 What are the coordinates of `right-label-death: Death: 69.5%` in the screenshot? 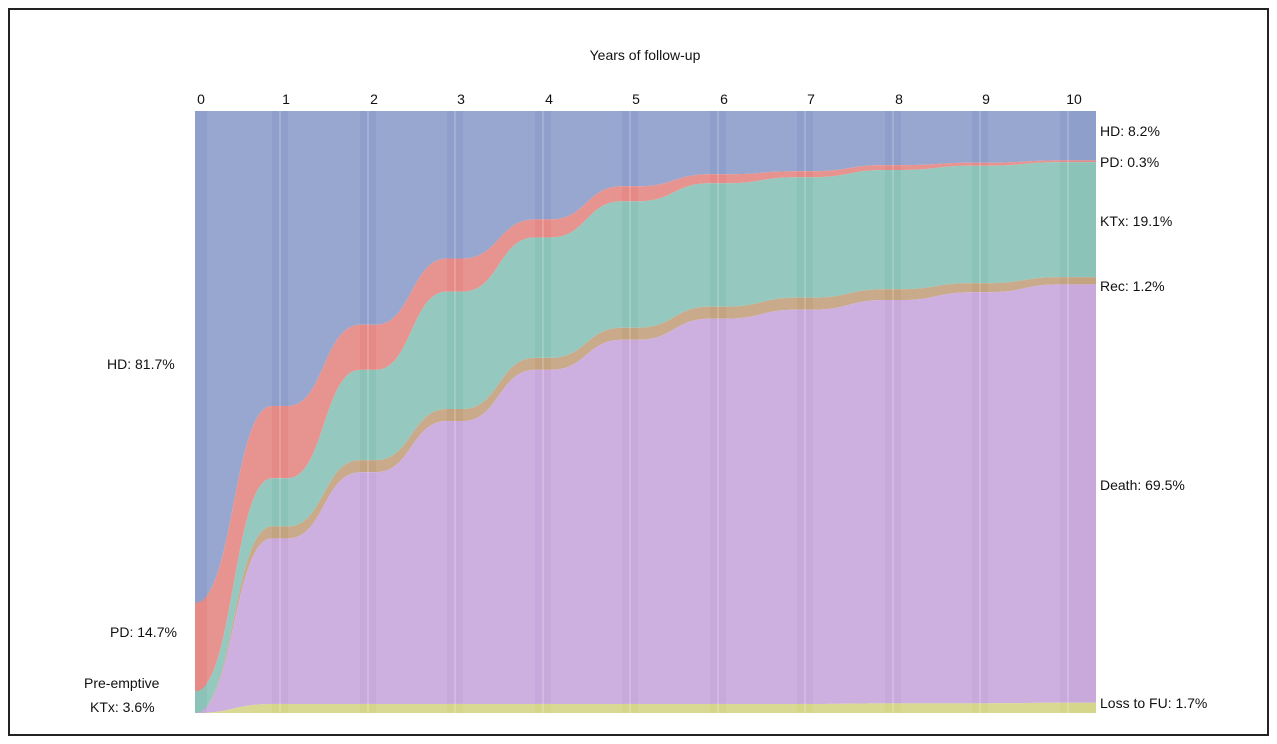 It's located at (1142, 485).